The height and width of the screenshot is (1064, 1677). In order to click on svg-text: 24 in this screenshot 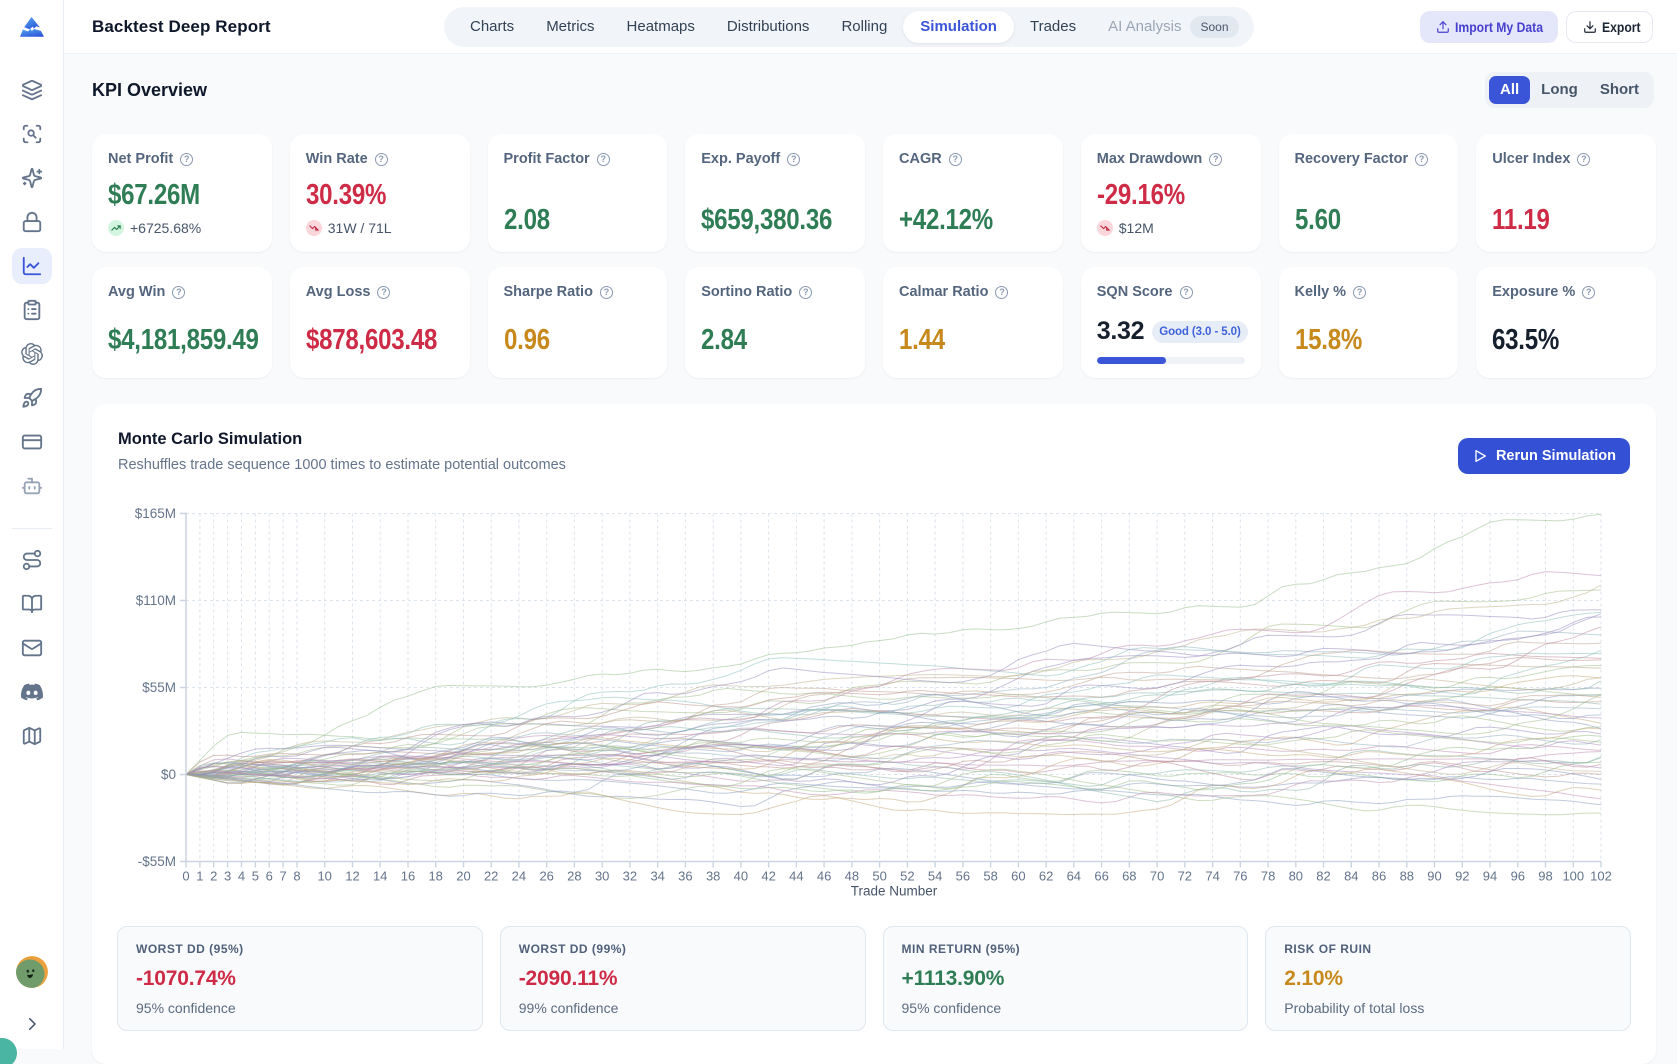, I will do `click(519, 876)`.